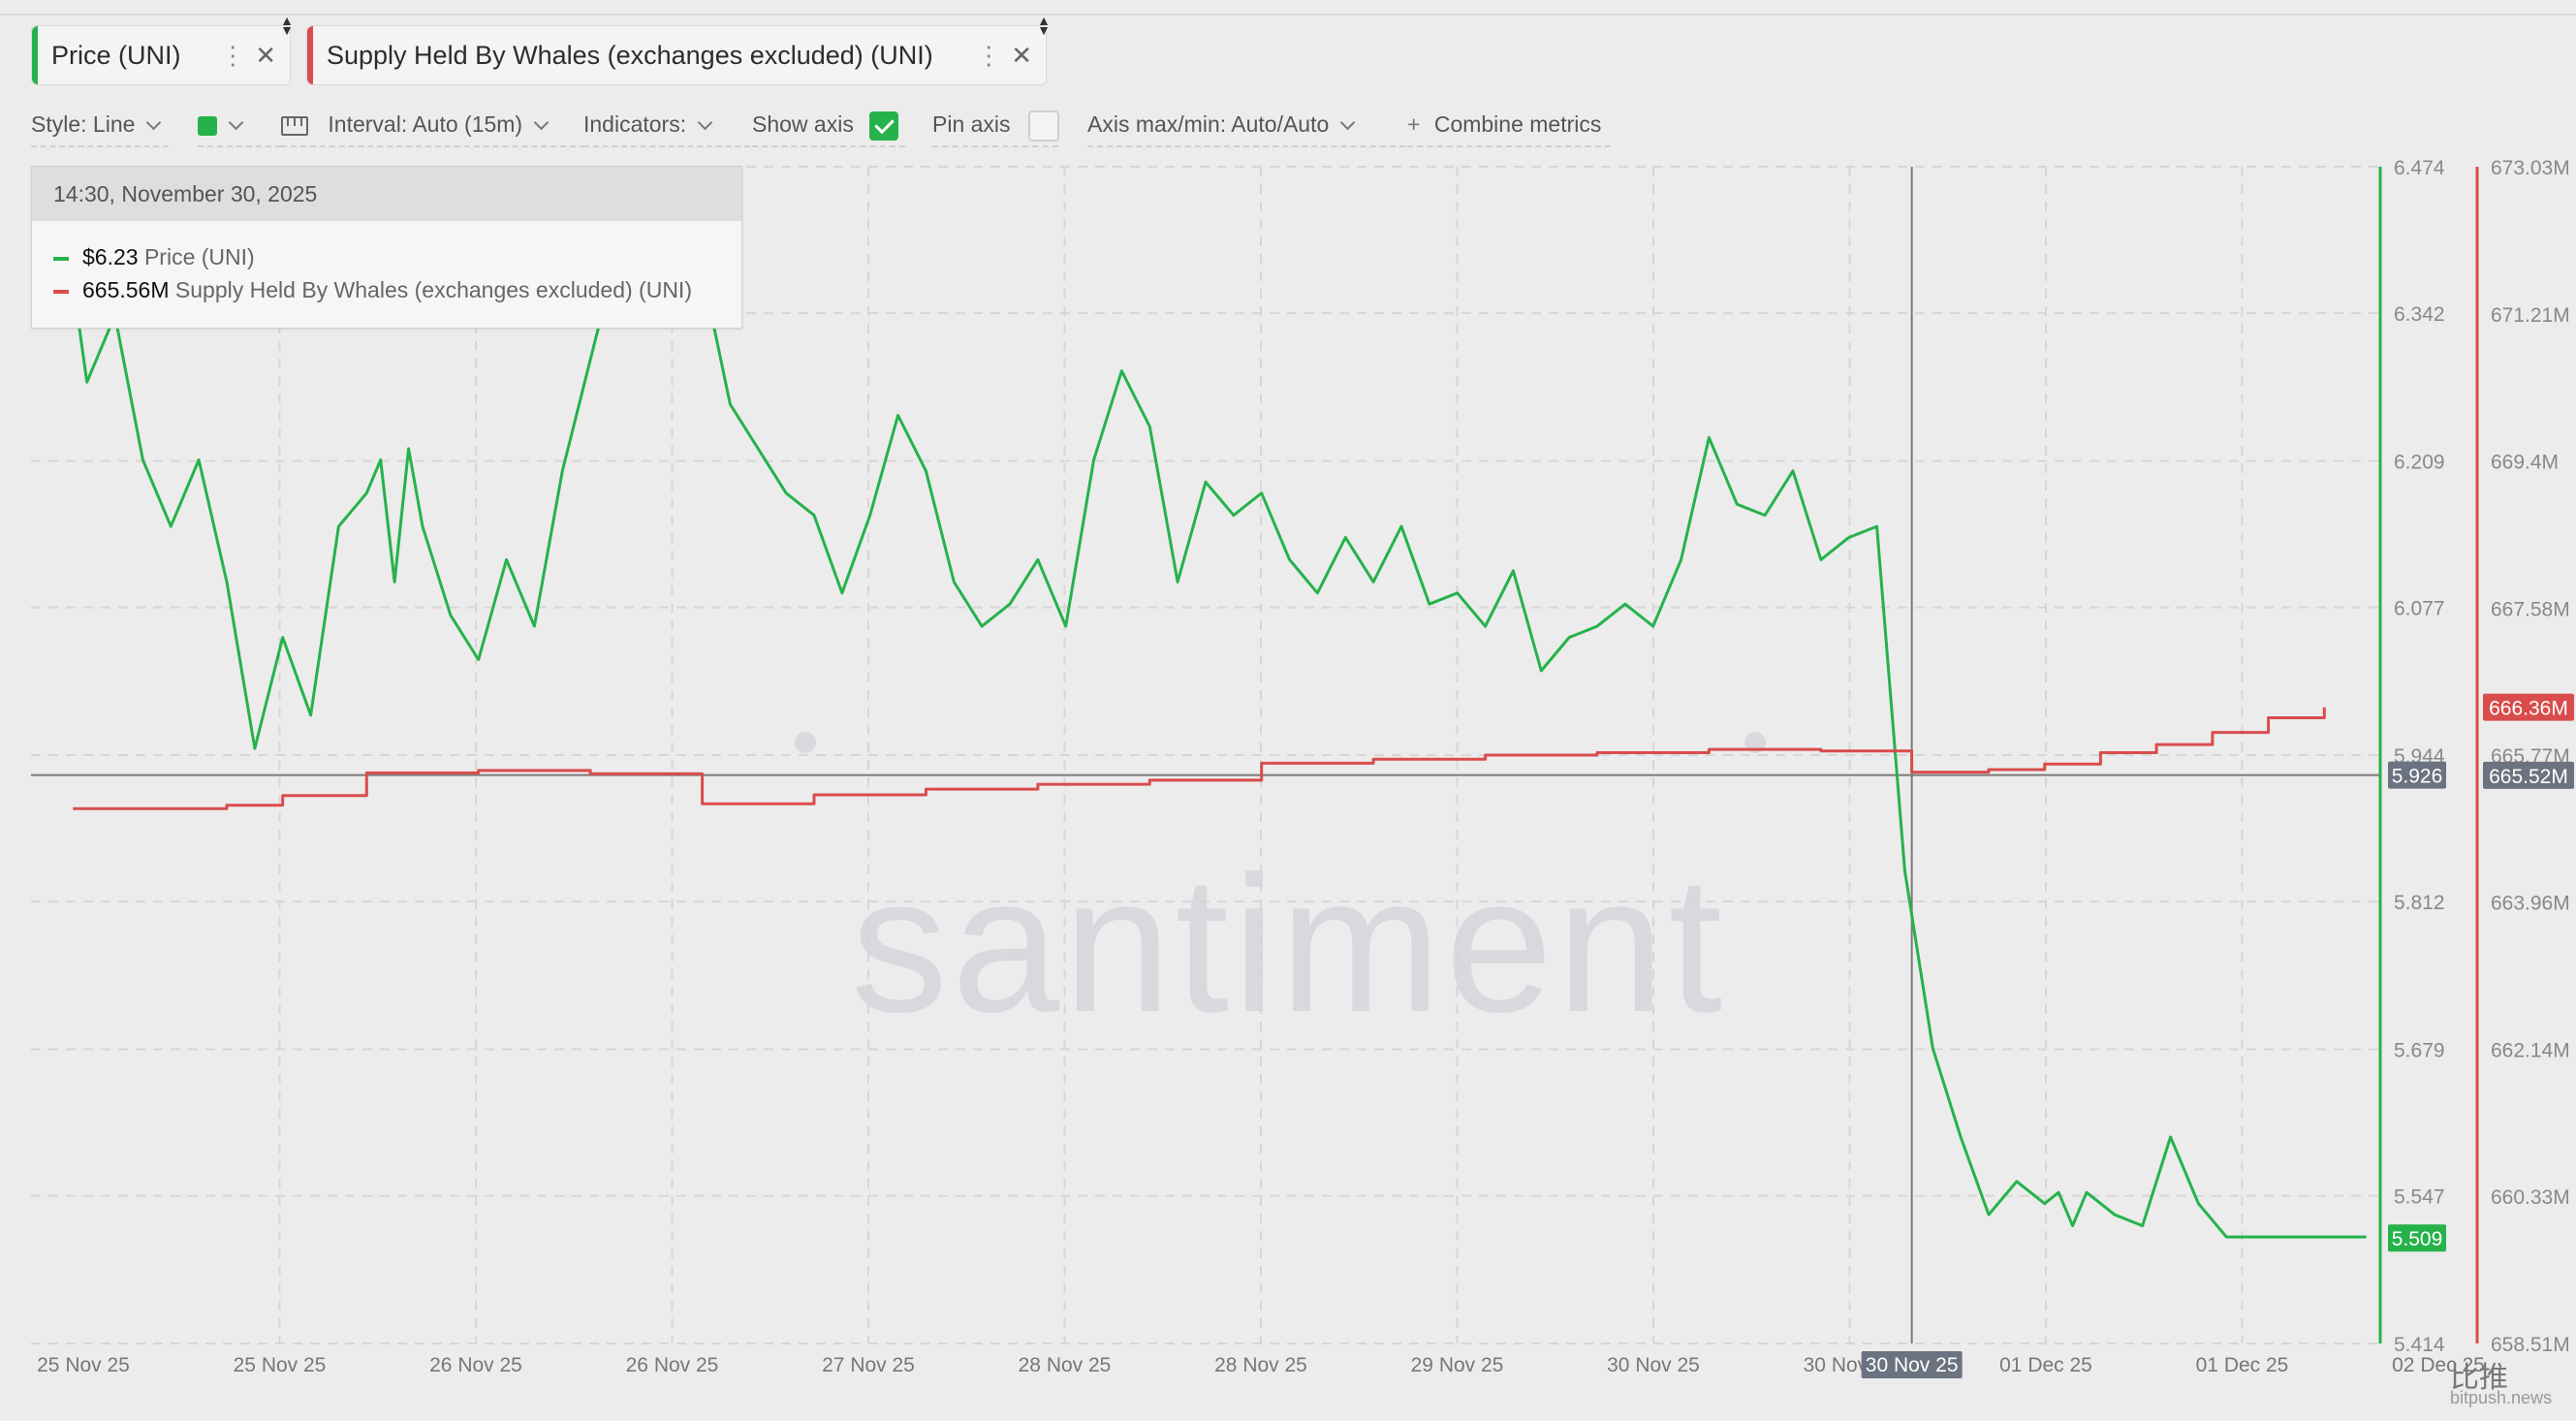 Image resolution: width=2576 pixels, height=1421 pixels. What do you see at coordinates (2530, 1345) in the screenshot?
I see `whales-axis-tick-label: 658.51M` at bounding box center [2530, 1345].